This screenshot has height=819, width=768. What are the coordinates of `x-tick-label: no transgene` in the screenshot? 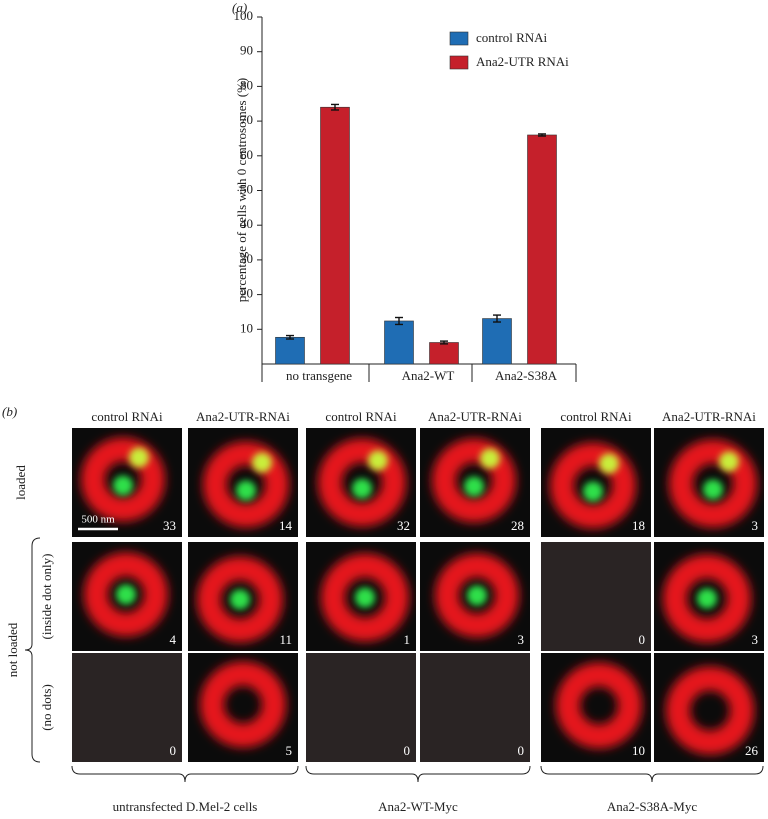 It's located at (319, 375).